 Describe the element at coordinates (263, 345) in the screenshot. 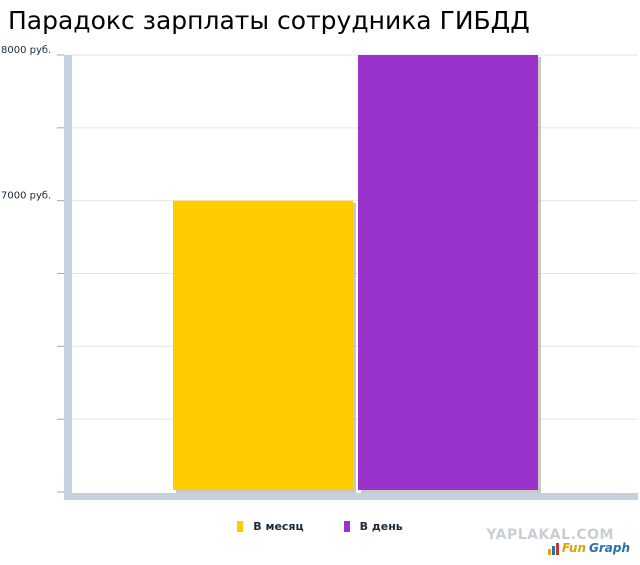

I see `bar-month` at that location.